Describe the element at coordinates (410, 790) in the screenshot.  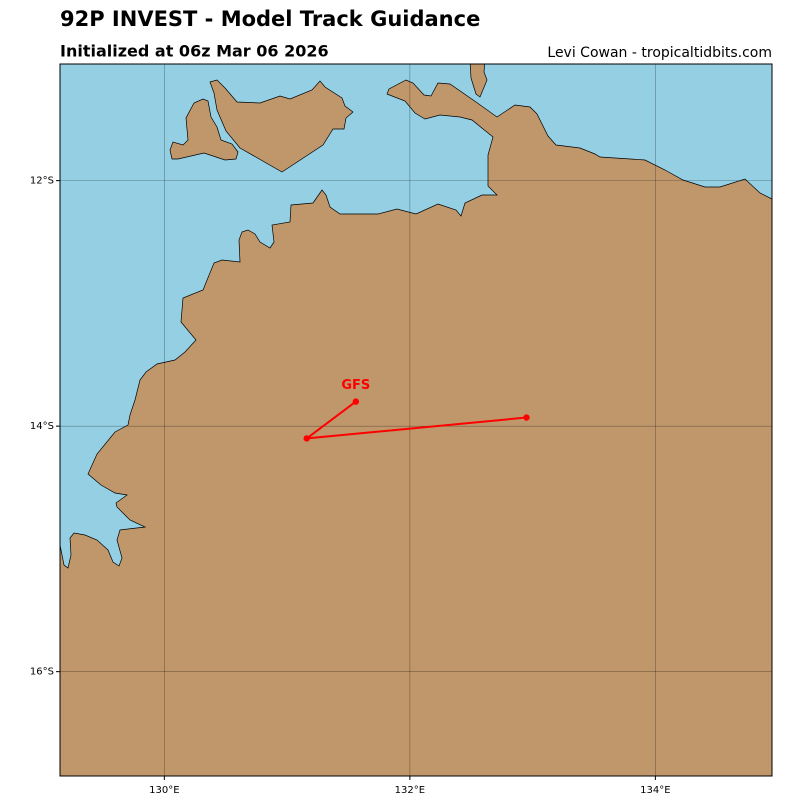
I see `x-tick-label: 132°E` at that location.